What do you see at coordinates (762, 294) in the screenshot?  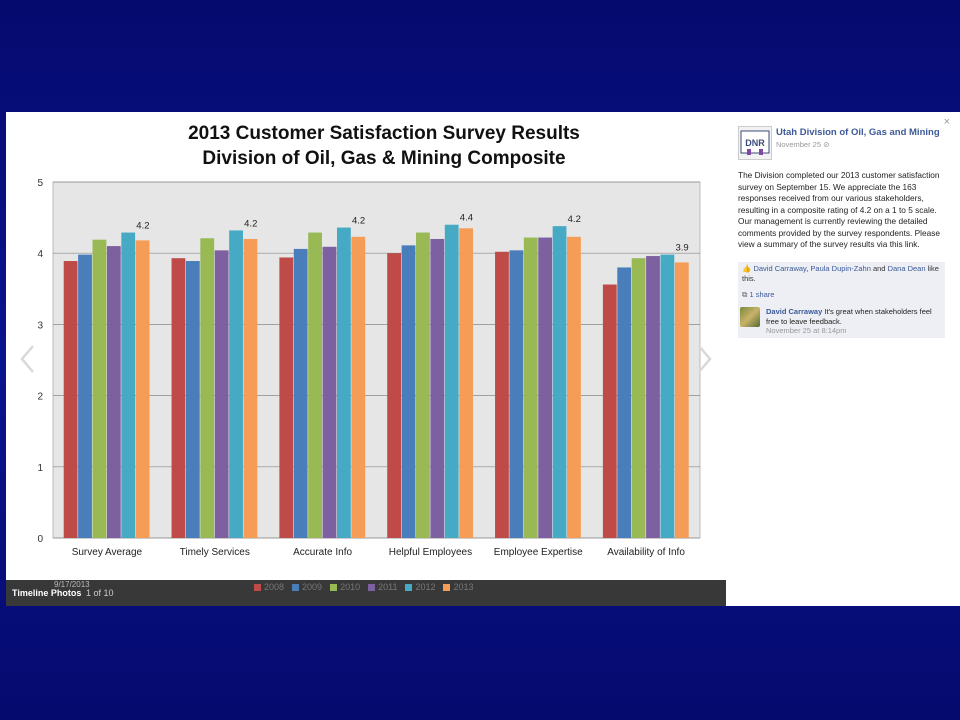 I see `shares-count: 1 share` at bounding box center [762, 294].